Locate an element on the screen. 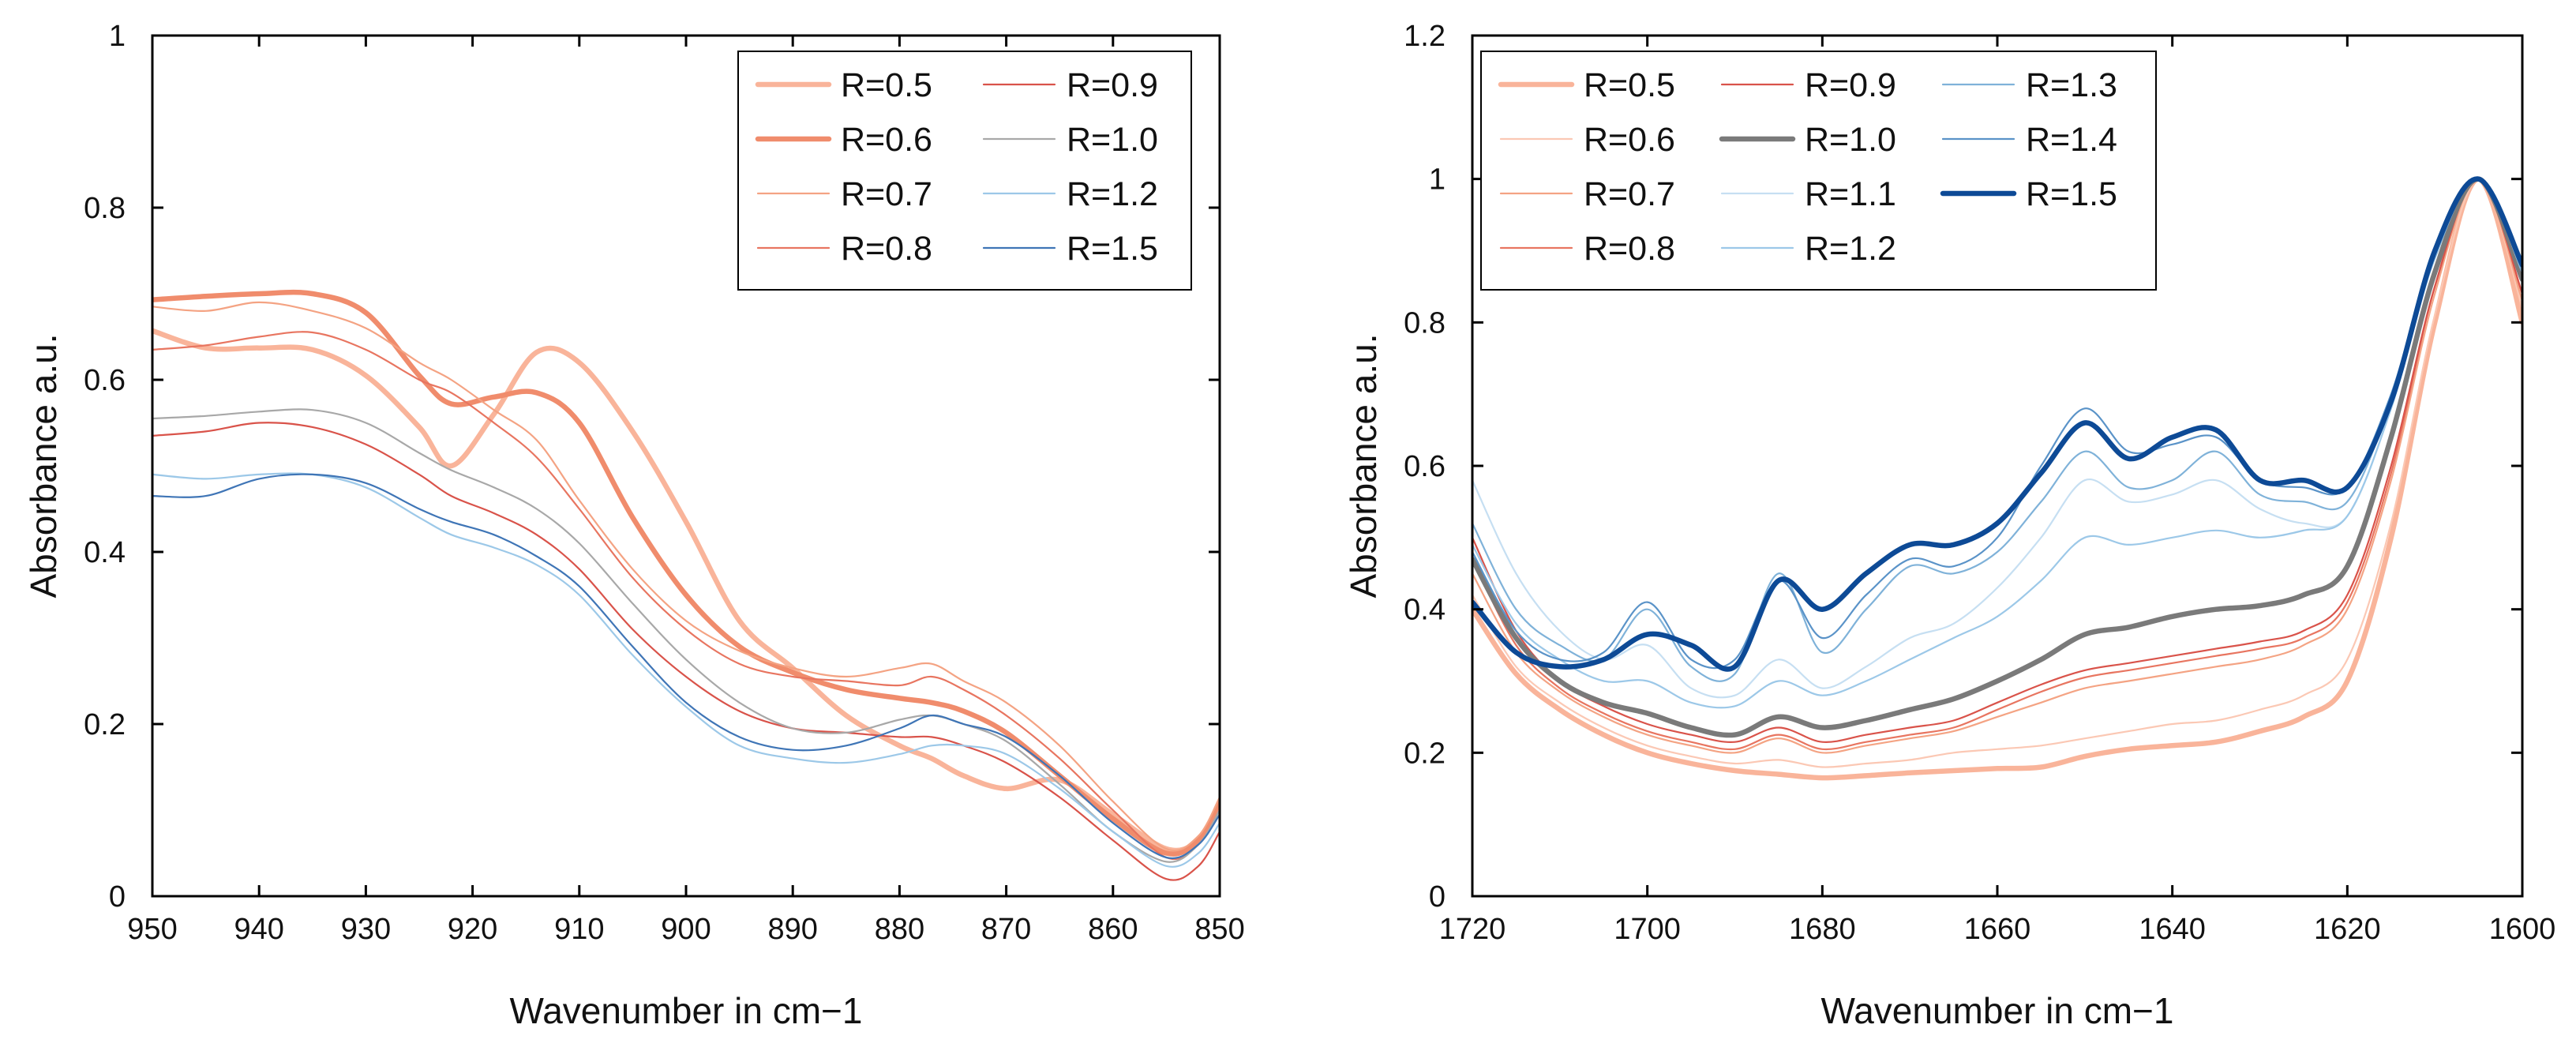 The image size is (2576, 1047). x-tick-label: 1700 is located at coordinates (1647, 929).